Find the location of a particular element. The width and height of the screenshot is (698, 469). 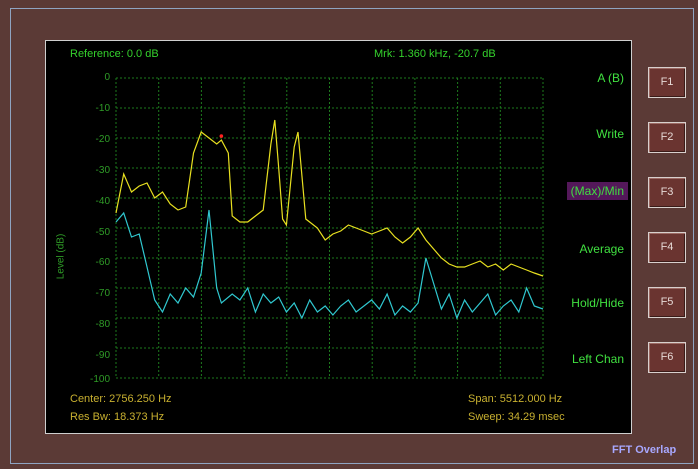

y-tick: -80 is located at coordinates (102, 324).